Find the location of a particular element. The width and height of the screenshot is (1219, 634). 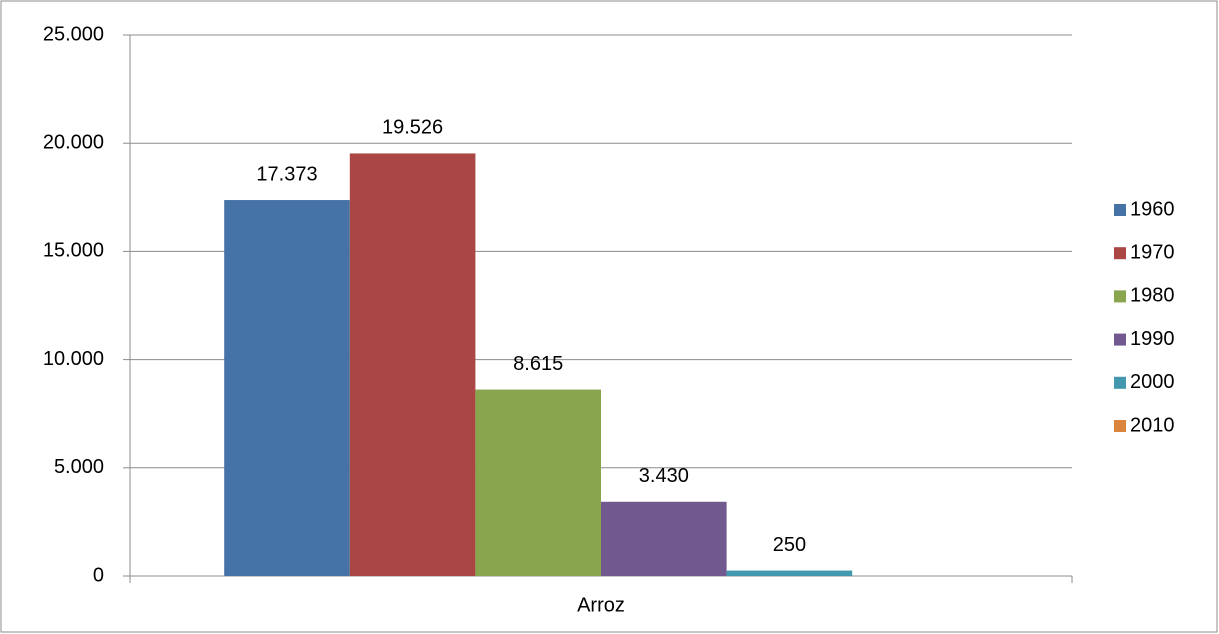

data-label: 3.430 is located at coordinates (664, 476).